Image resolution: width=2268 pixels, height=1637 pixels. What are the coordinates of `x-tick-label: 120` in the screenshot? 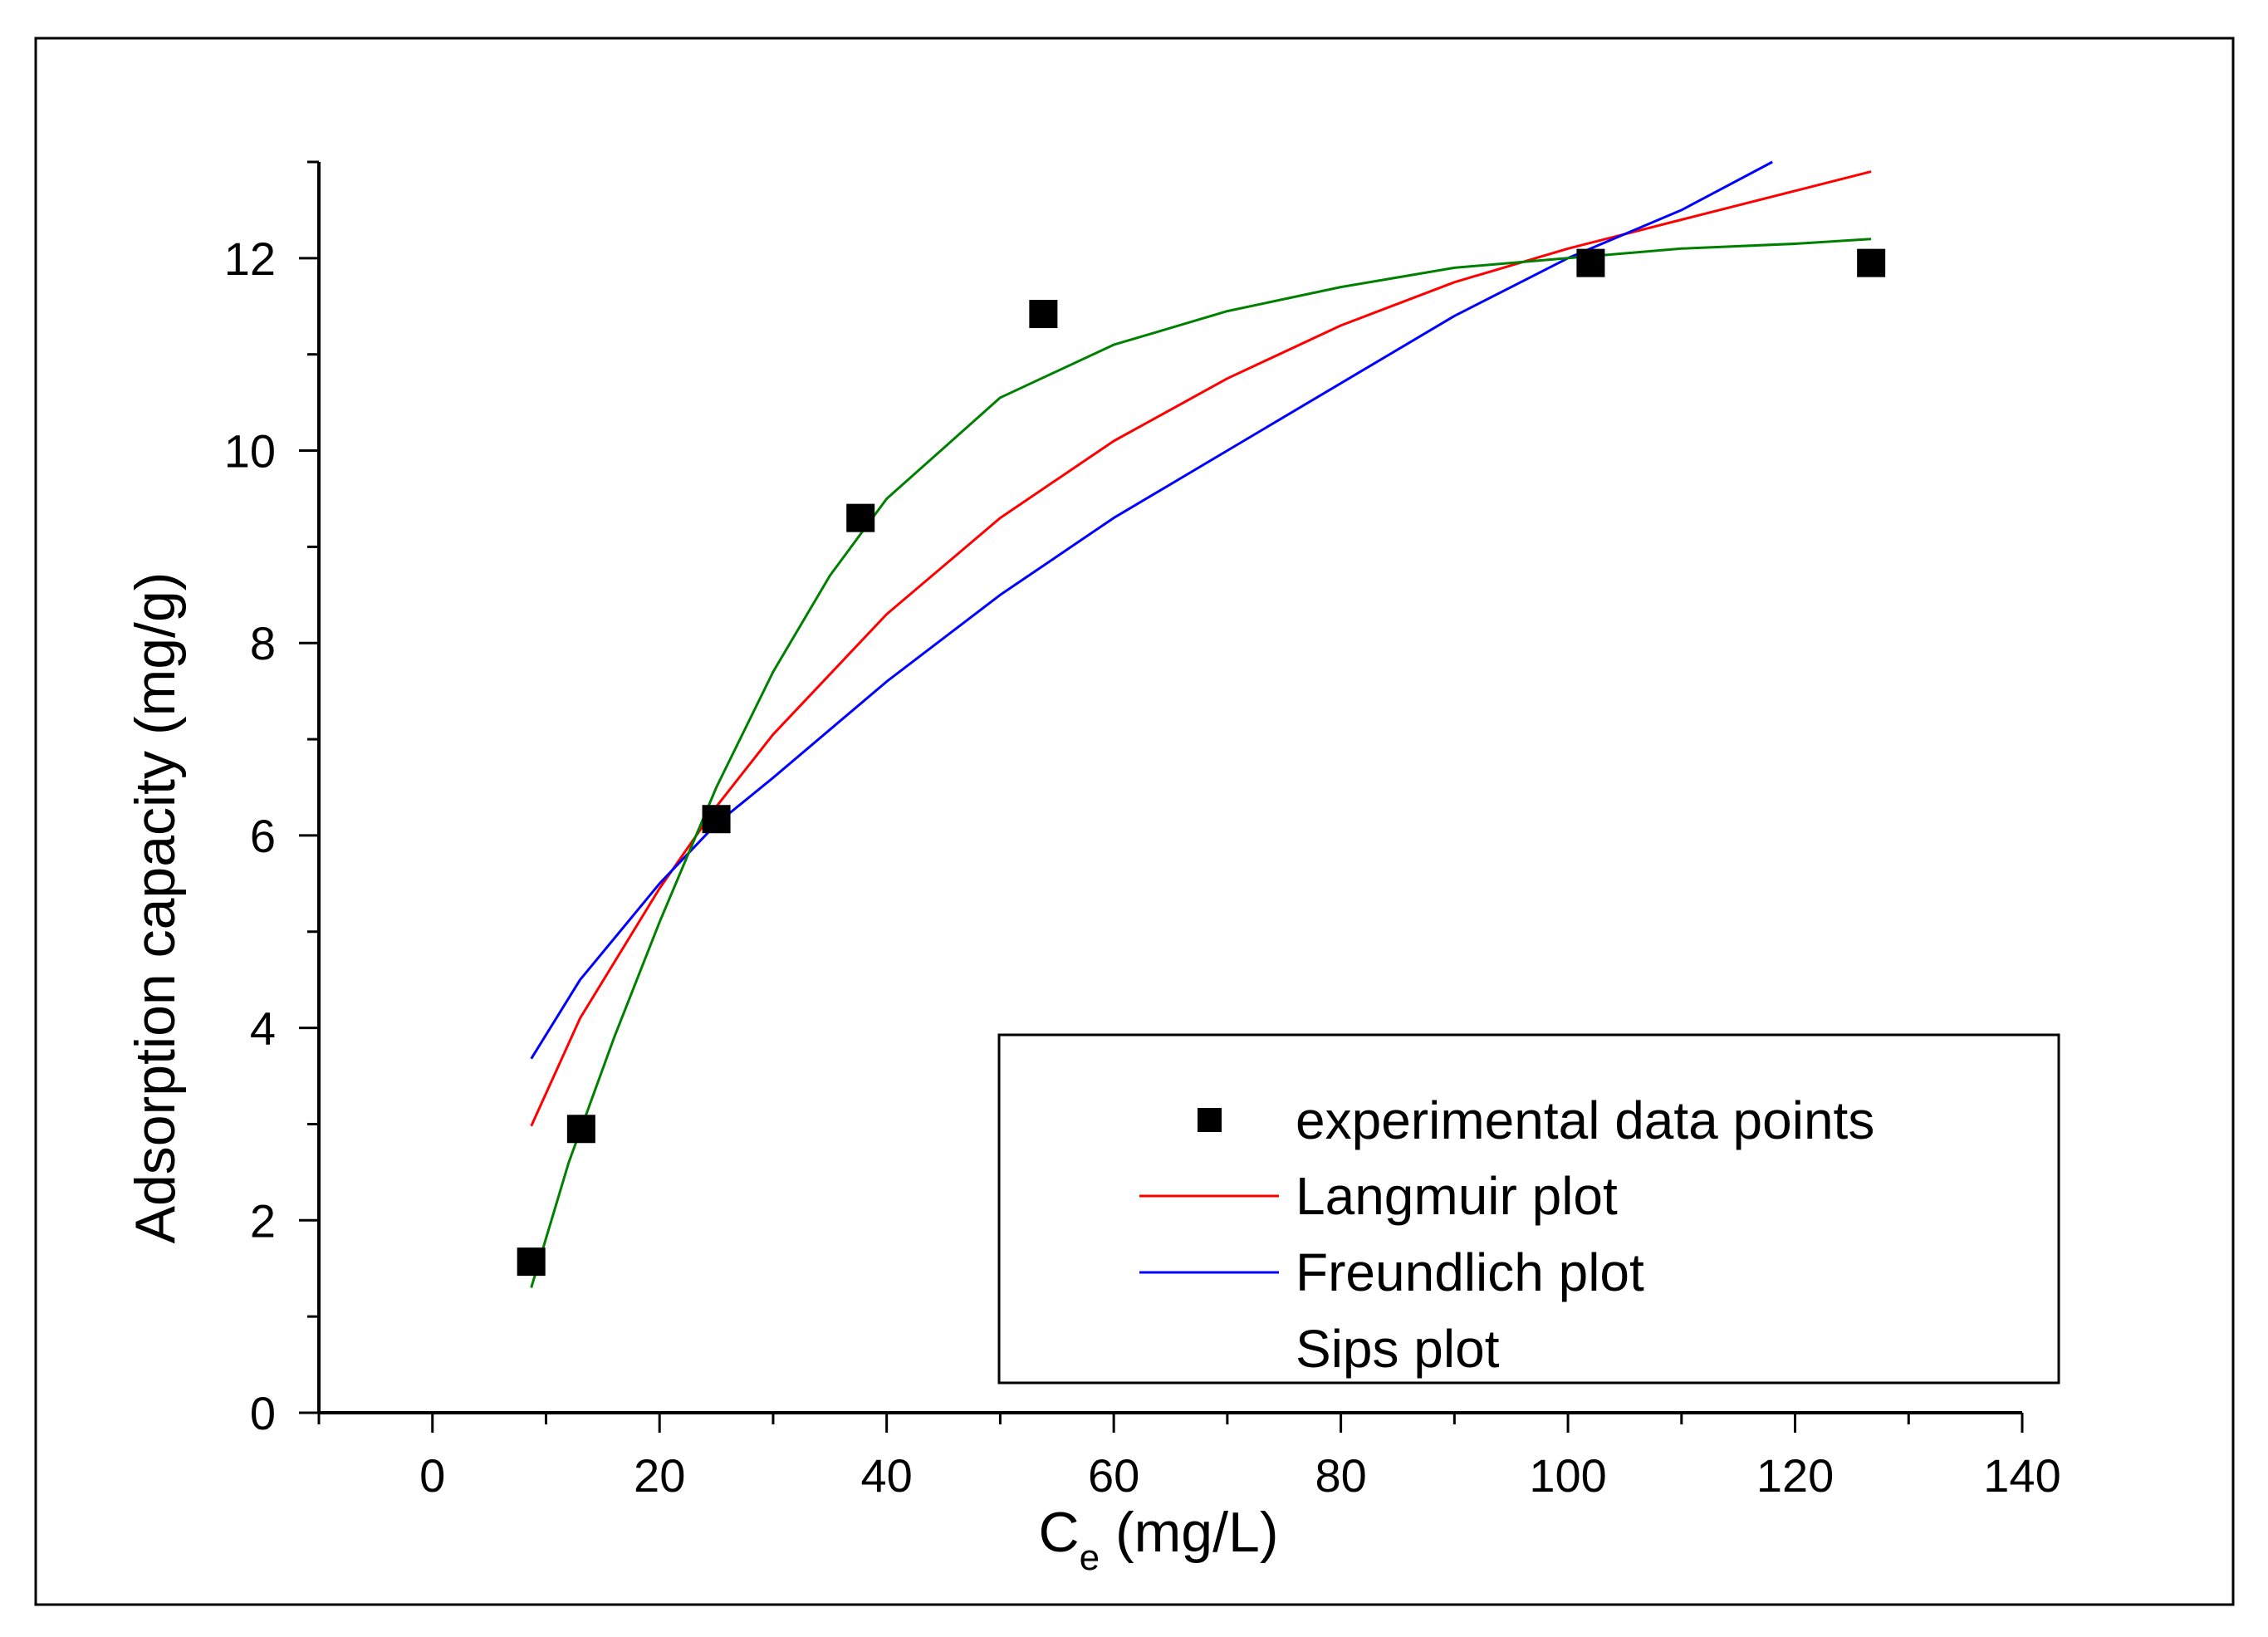 It's located at (1795, 1475).